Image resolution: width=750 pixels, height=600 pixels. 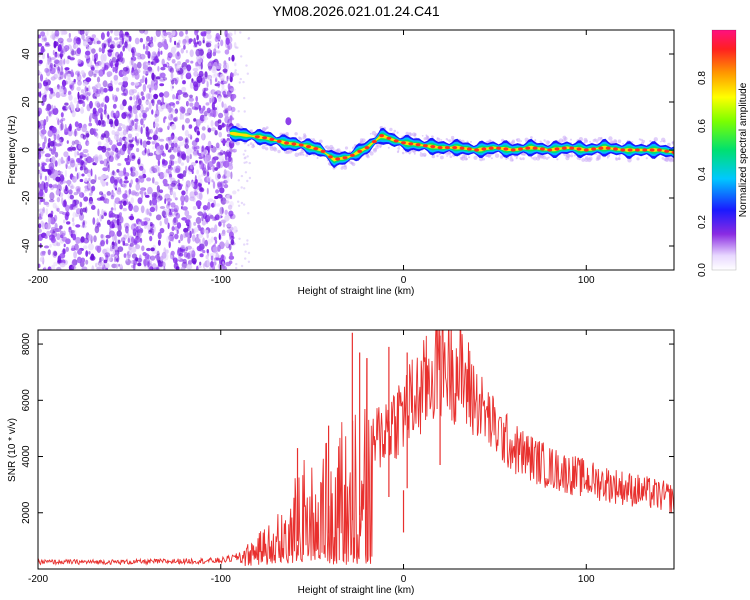 I want to click on spectrogram-xlabel: Height of straight line (km), so click(x=356, y=291).